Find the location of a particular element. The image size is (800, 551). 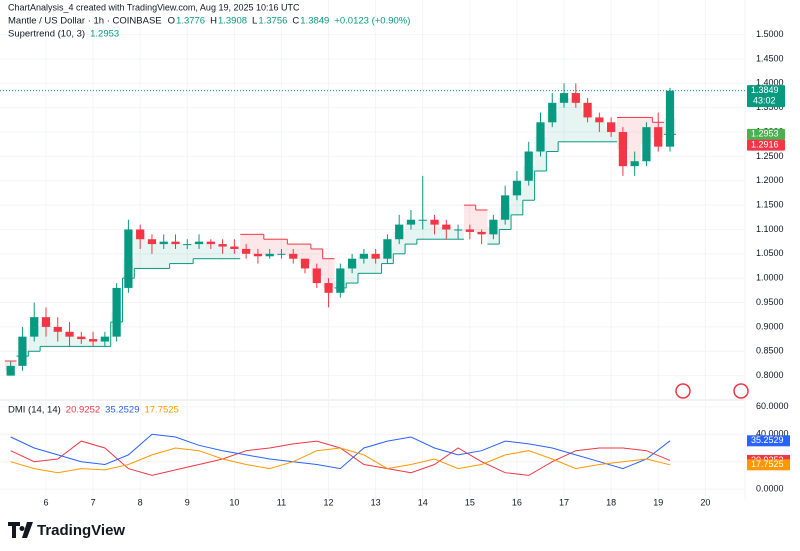

value-badge-label: 17.7525 is located at coordinates (767, 464).